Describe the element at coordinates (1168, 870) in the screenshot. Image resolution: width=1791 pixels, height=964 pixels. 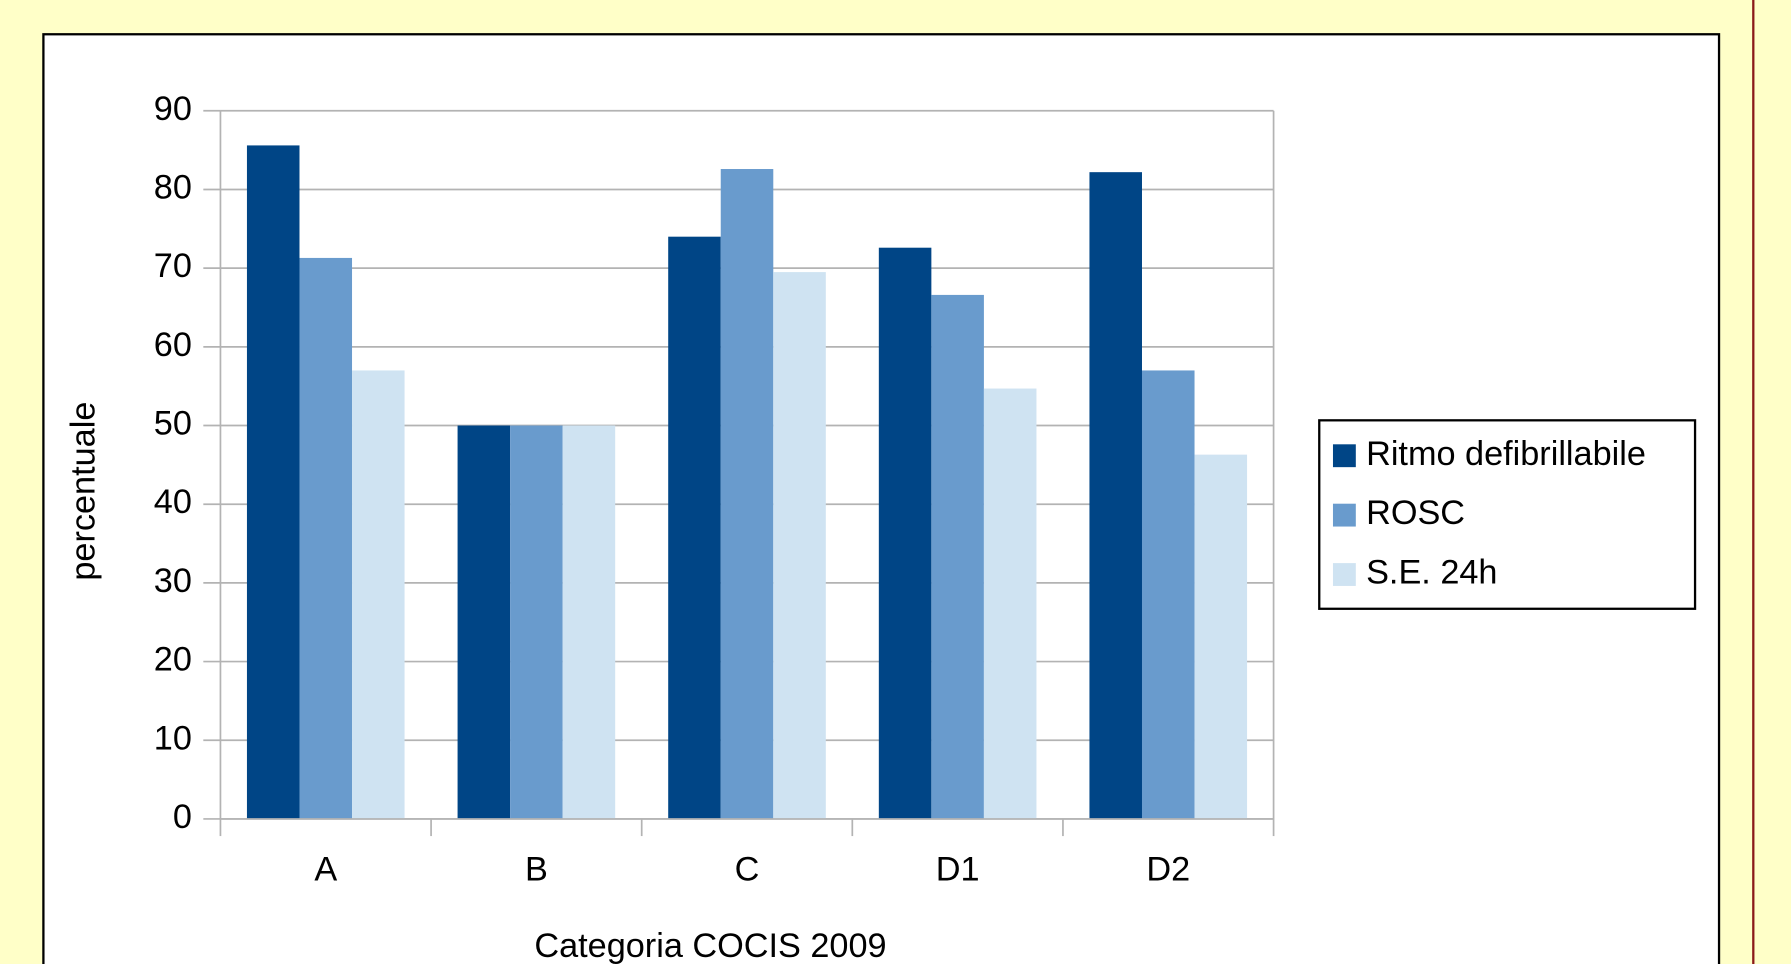
I see `x-tick-label: D2` at that location.